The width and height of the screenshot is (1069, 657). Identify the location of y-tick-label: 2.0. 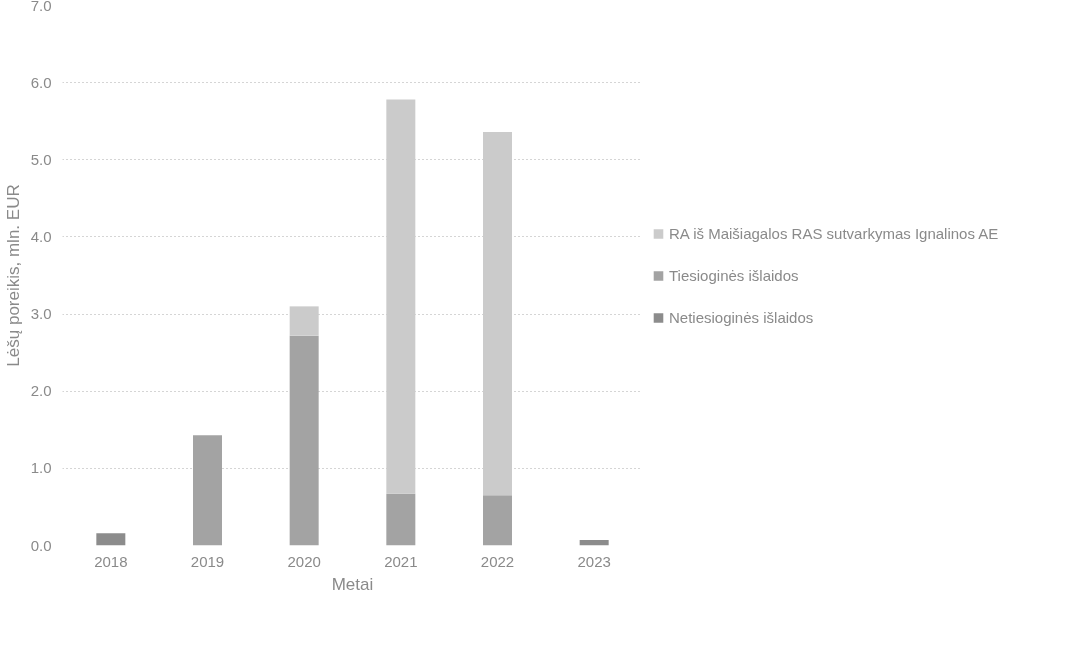
(41, 391).